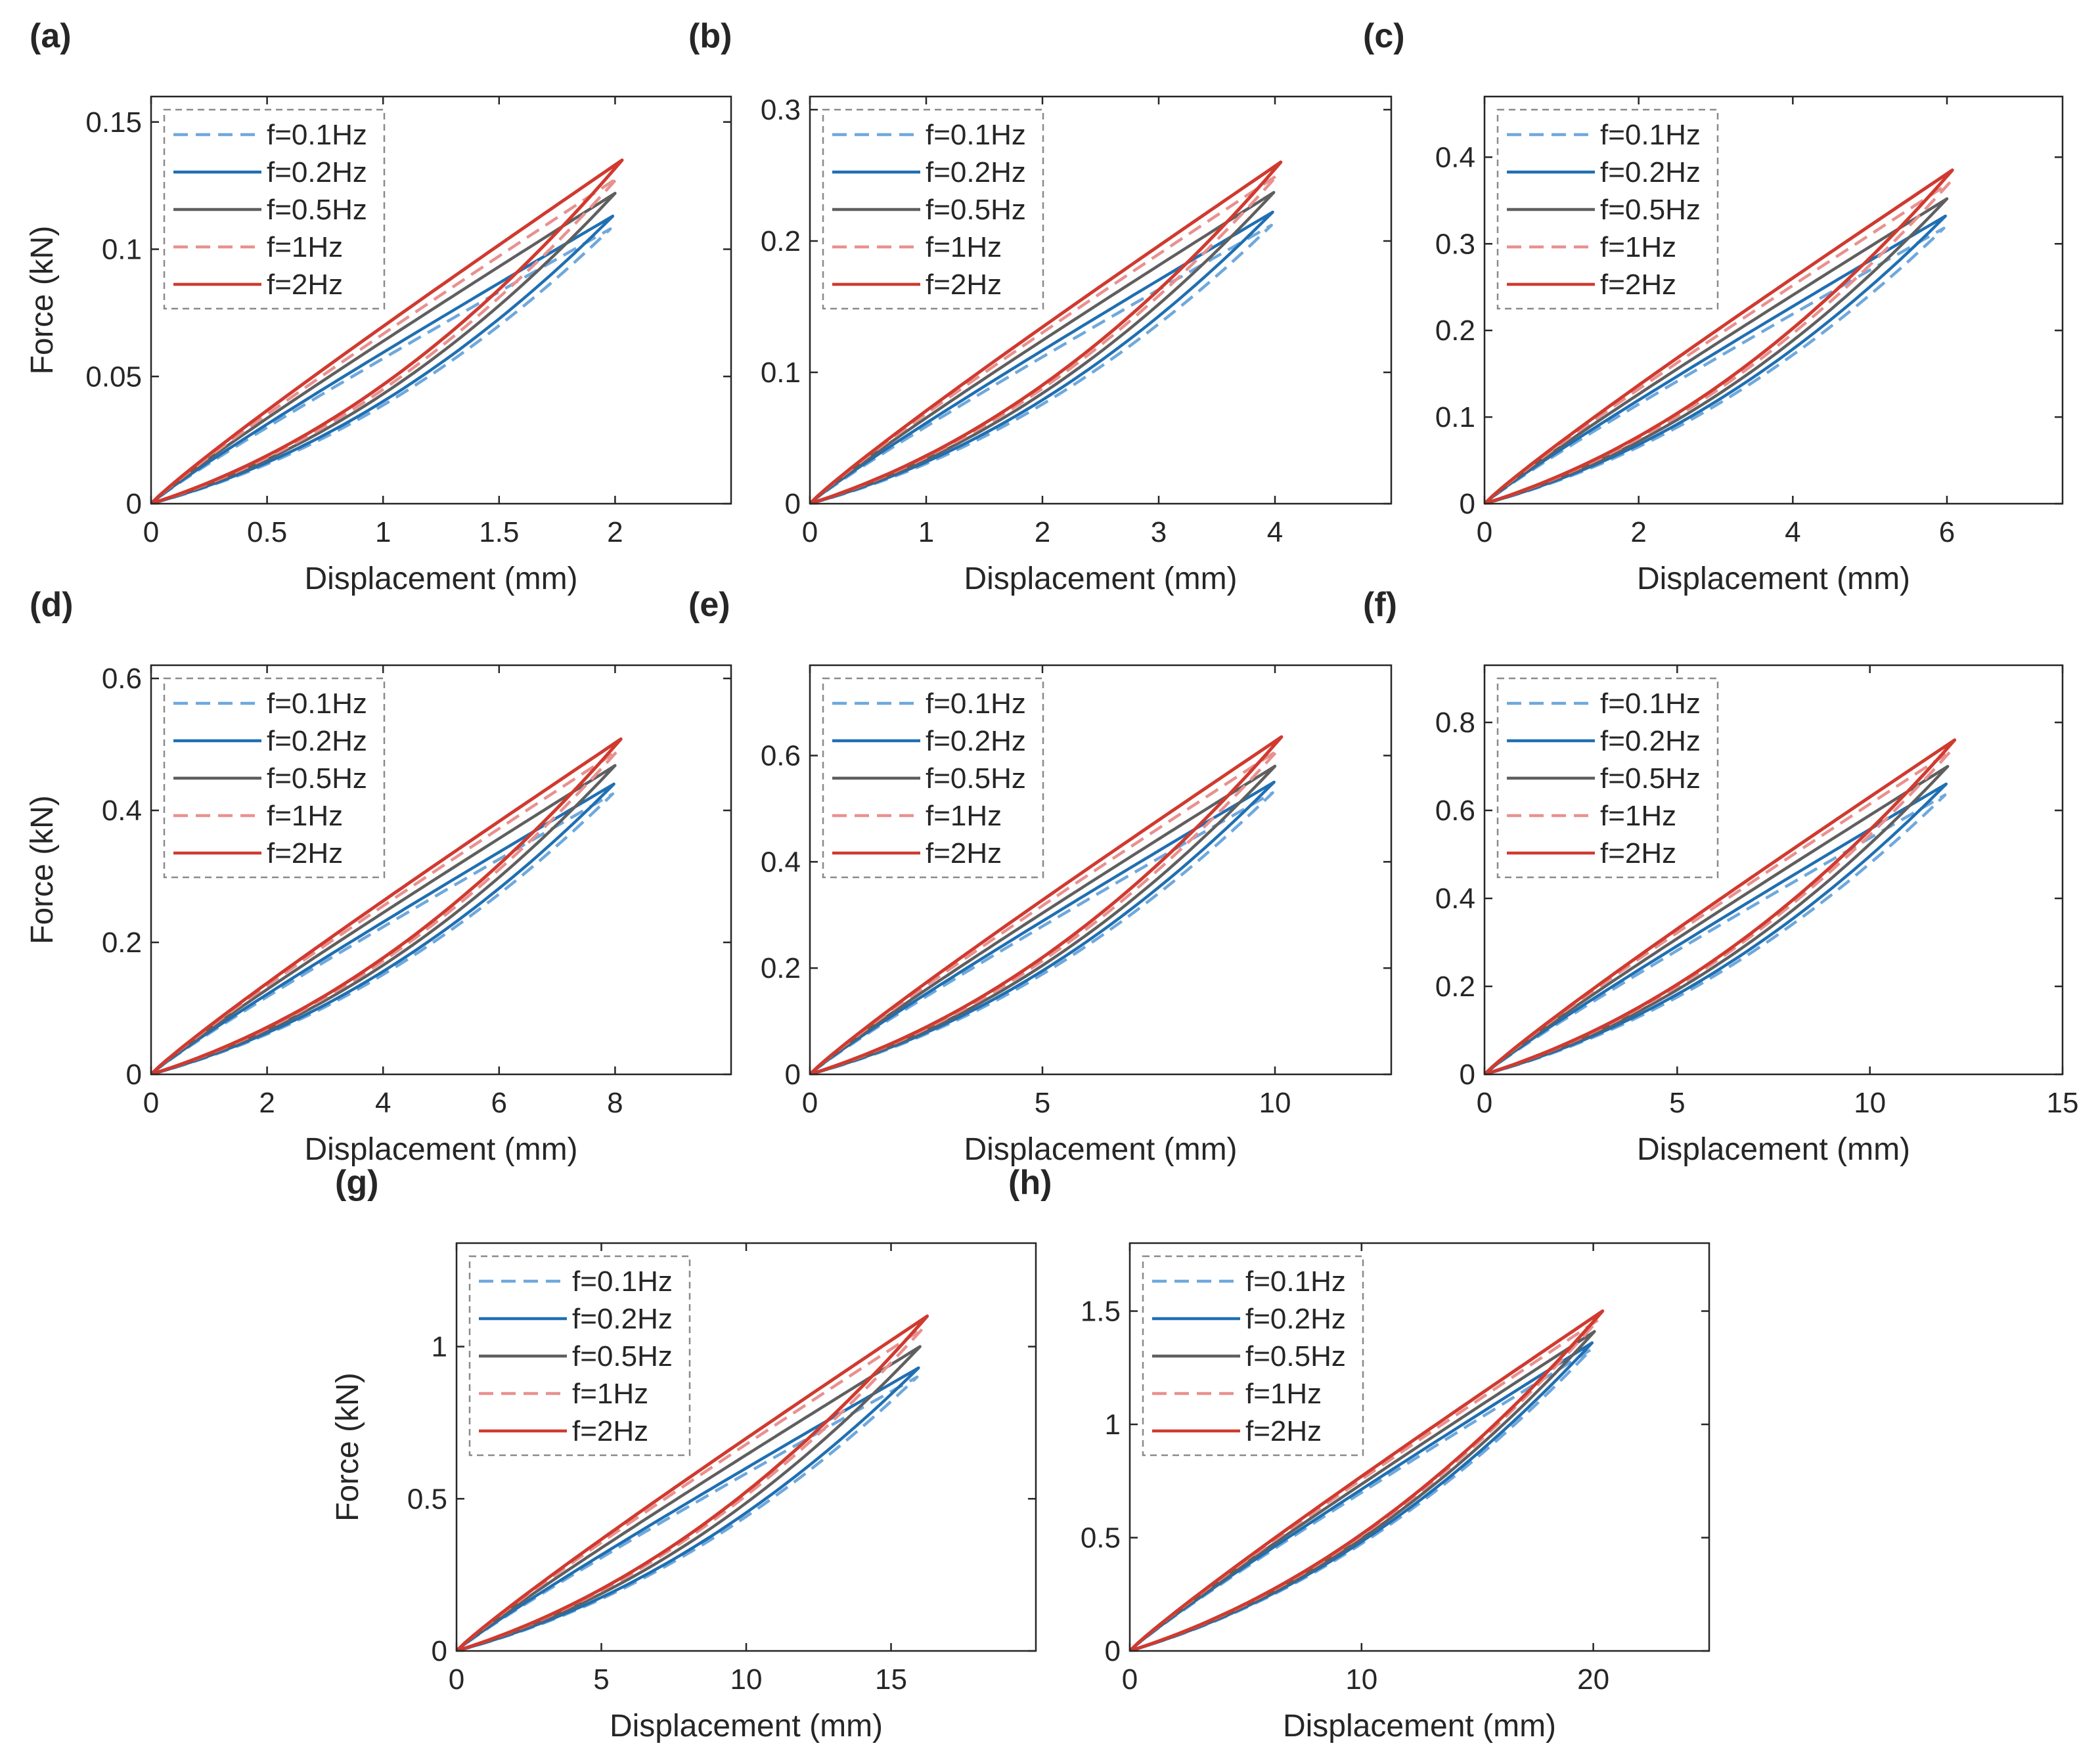 Image resolution: width=2100 pixels, height=1756 pixels. What do you see at coordinates (710, 36) in the screenshot?
I see `panel-label: (b)` at bounding box center [710, 36].